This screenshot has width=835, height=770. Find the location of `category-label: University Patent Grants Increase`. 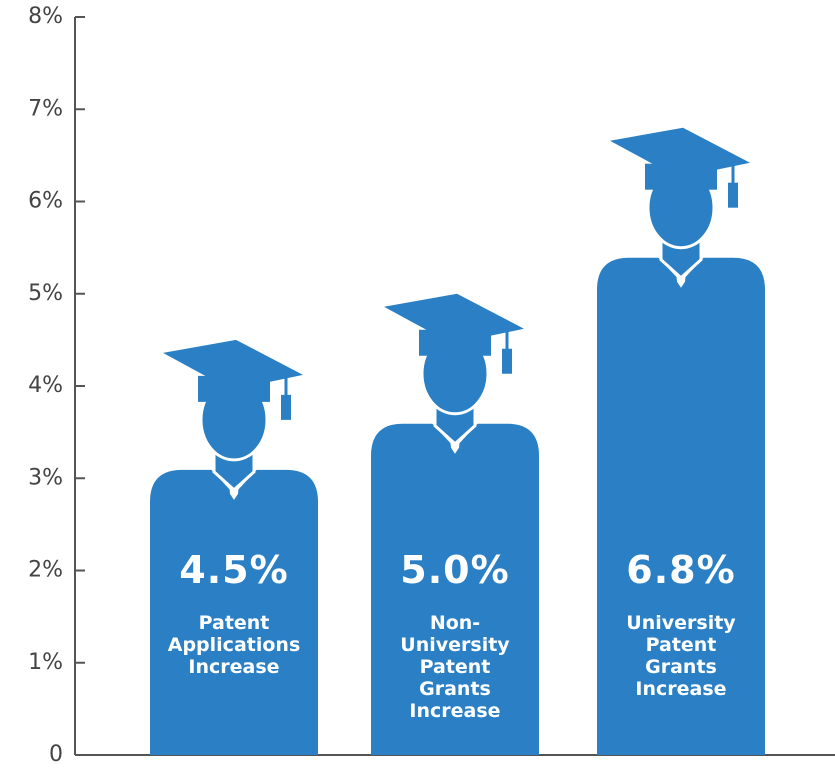

category-label: University Patent Grants Increase is located at coordinates (681, 656).